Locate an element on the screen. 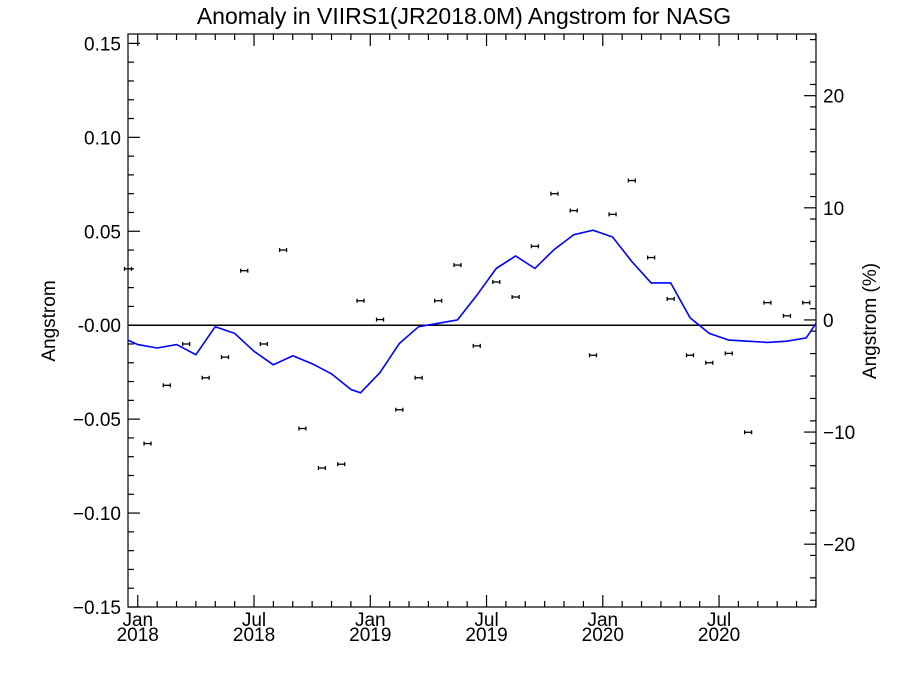 The image size is (900, 675). y-tick-label-right: 20 is located at coordinates (833, 97).